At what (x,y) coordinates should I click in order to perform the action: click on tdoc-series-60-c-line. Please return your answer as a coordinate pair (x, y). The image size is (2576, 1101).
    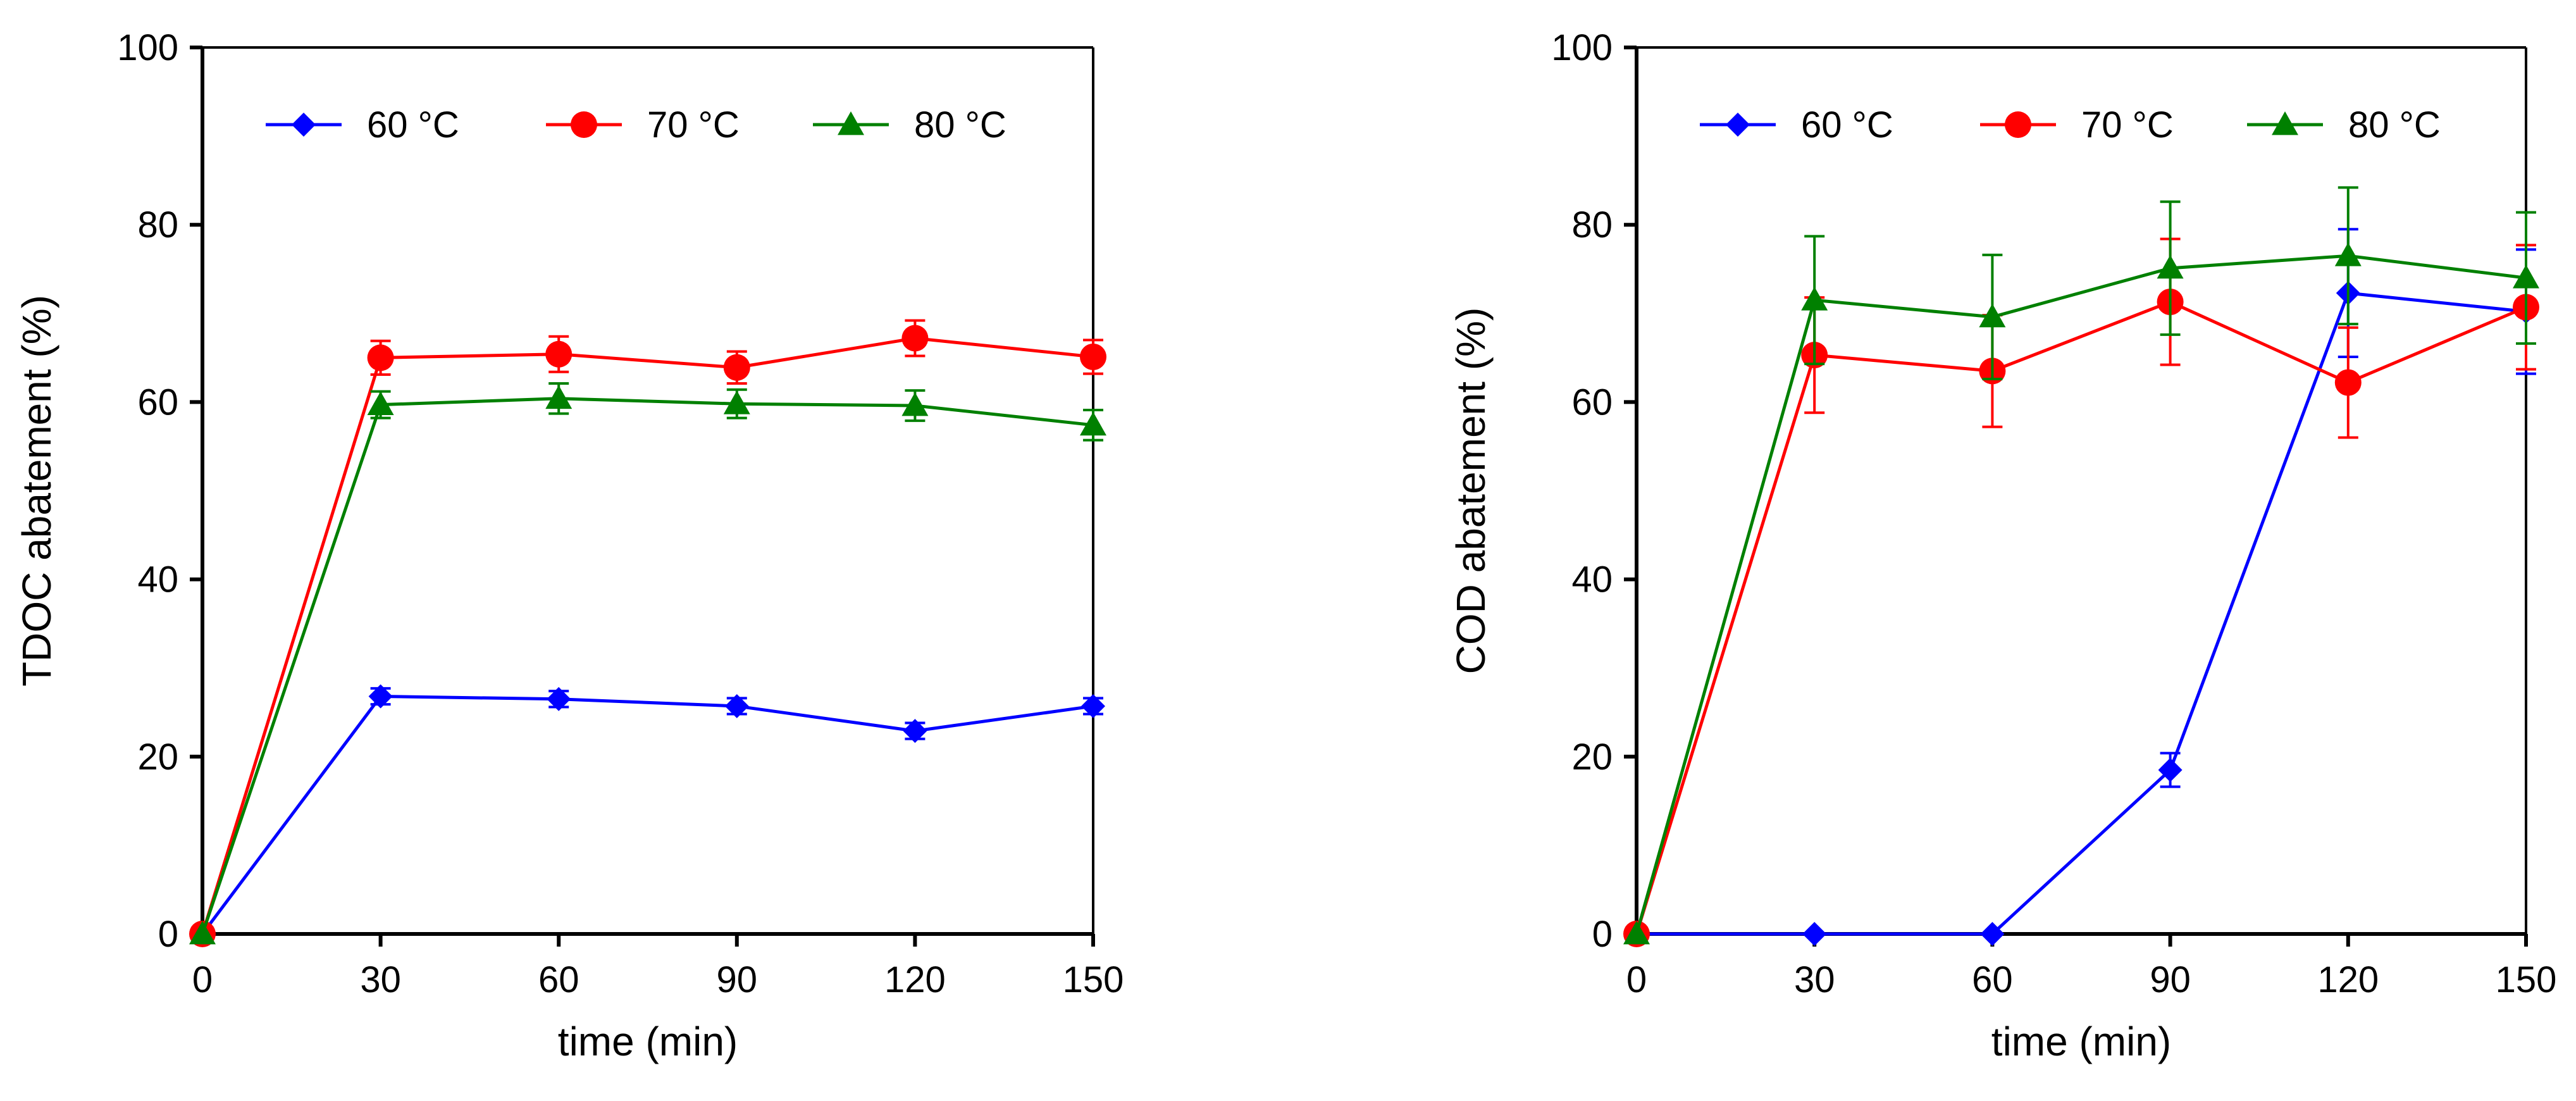
    Looking at the image, I should click on (648, 815).